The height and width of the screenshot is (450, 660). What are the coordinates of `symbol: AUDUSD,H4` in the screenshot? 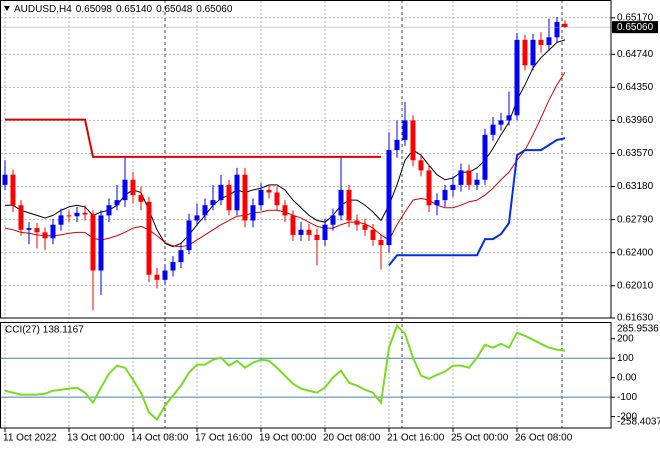 It's located at (43, 9).